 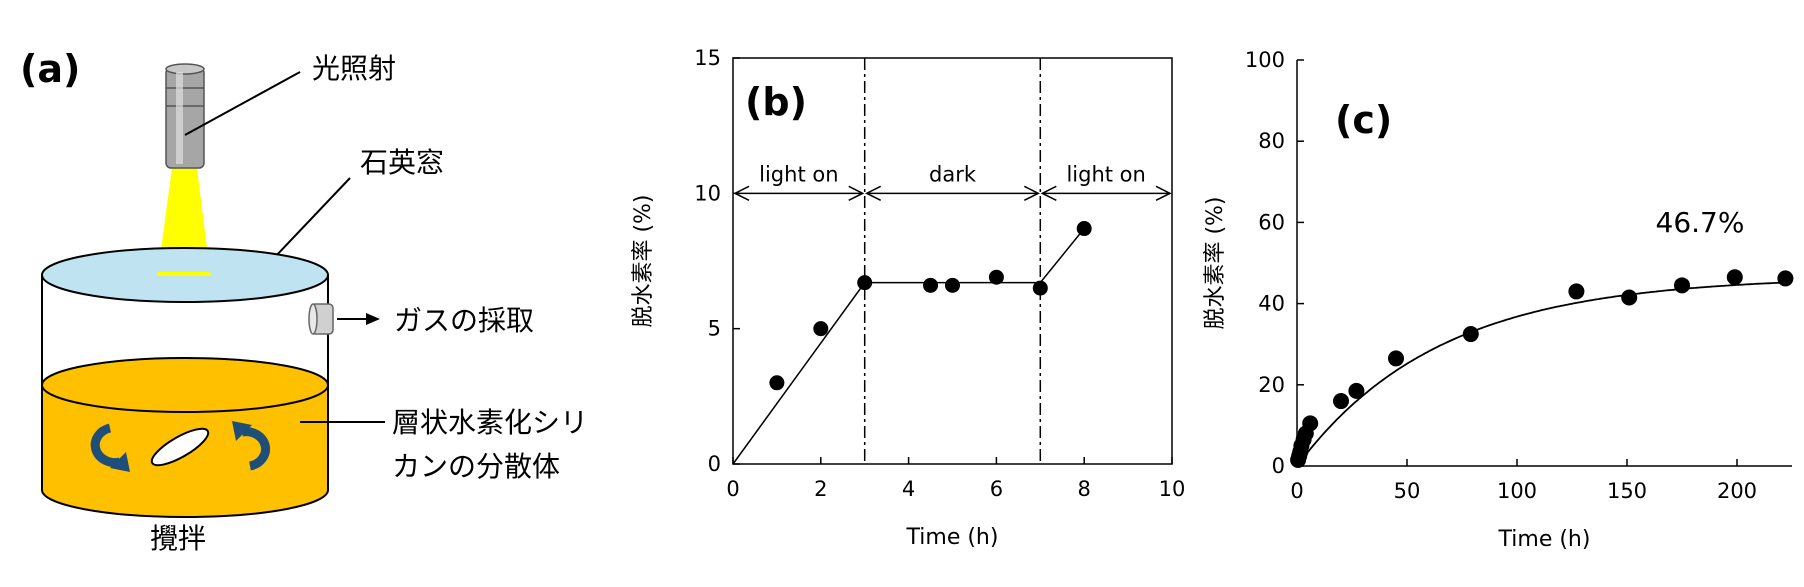 What do you see at coordinates (1172, 489) in the screenshot?
I see `x-tick-label: 10` at bounding box center [1172, 489].